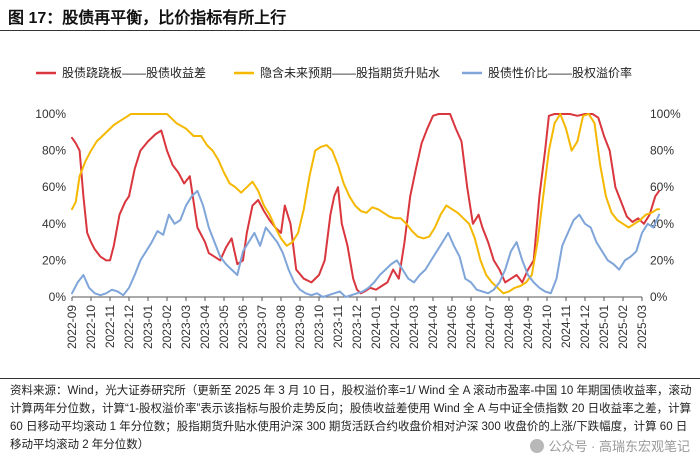 Image resolution: width=700 pixels, height=465 pixels. Describe the element at coordinates (619, 446) in the screenshot. I see `watermark-text: 公众号 · 高瑞东宏观笔记` at that location.